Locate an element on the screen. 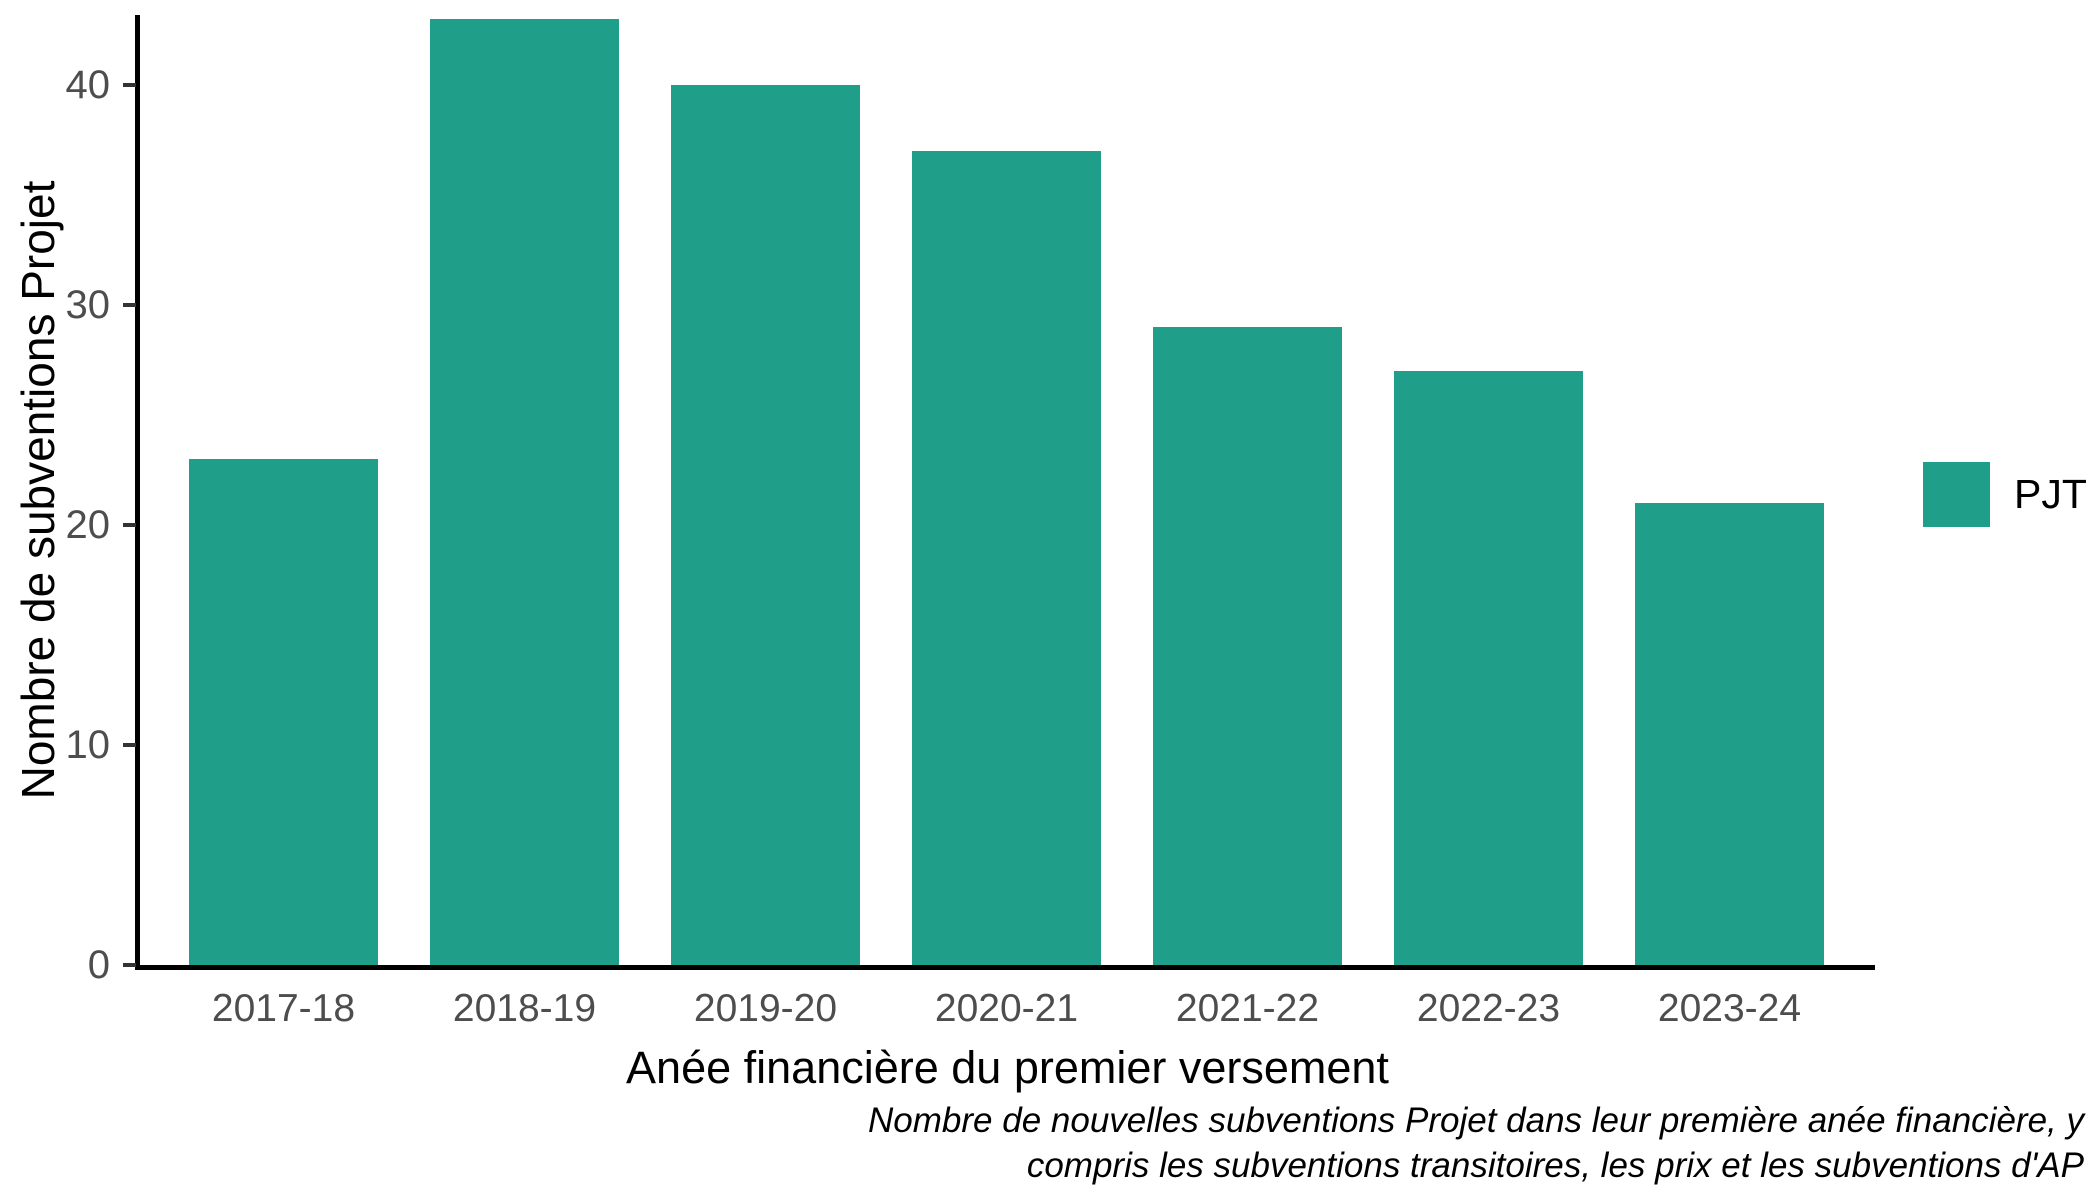  x-tick-label: 2017-18 is located at coordinates (283, 1008).